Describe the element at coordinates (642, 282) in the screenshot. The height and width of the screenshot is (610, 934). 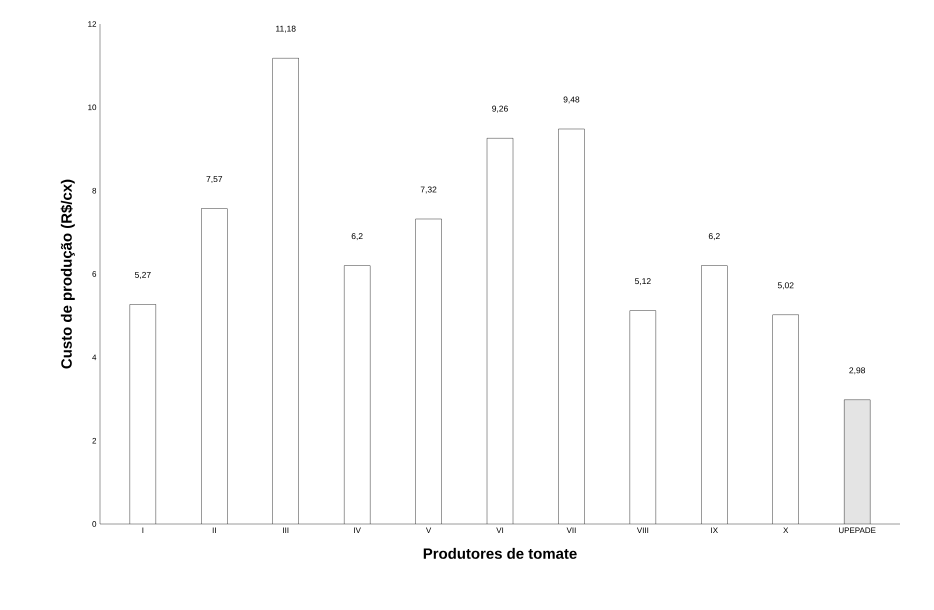
I see `data-label: 5,12` at that location.